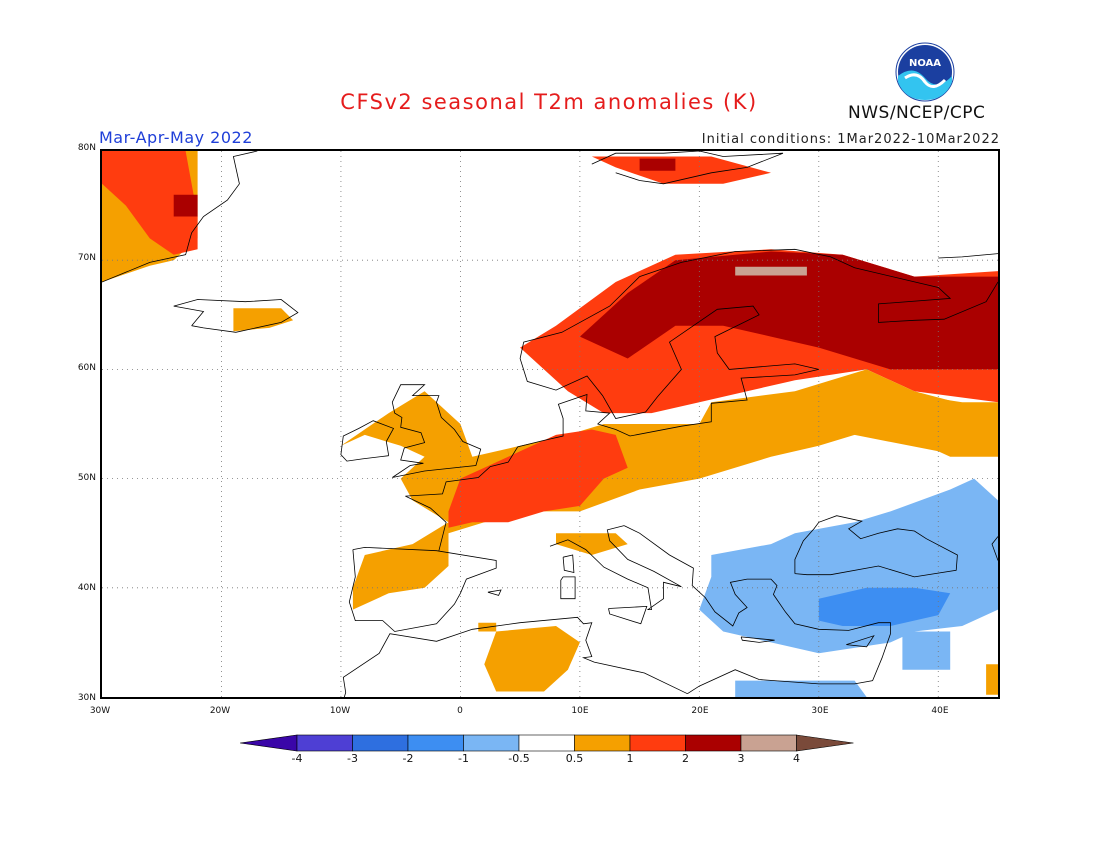 Image resolution: width=1100 pixels, height=850 pixels. What do you see at coordinates (925, 63) in the screenshot?
I see `logo-text: NOAA` at bounding box center [925, 63].